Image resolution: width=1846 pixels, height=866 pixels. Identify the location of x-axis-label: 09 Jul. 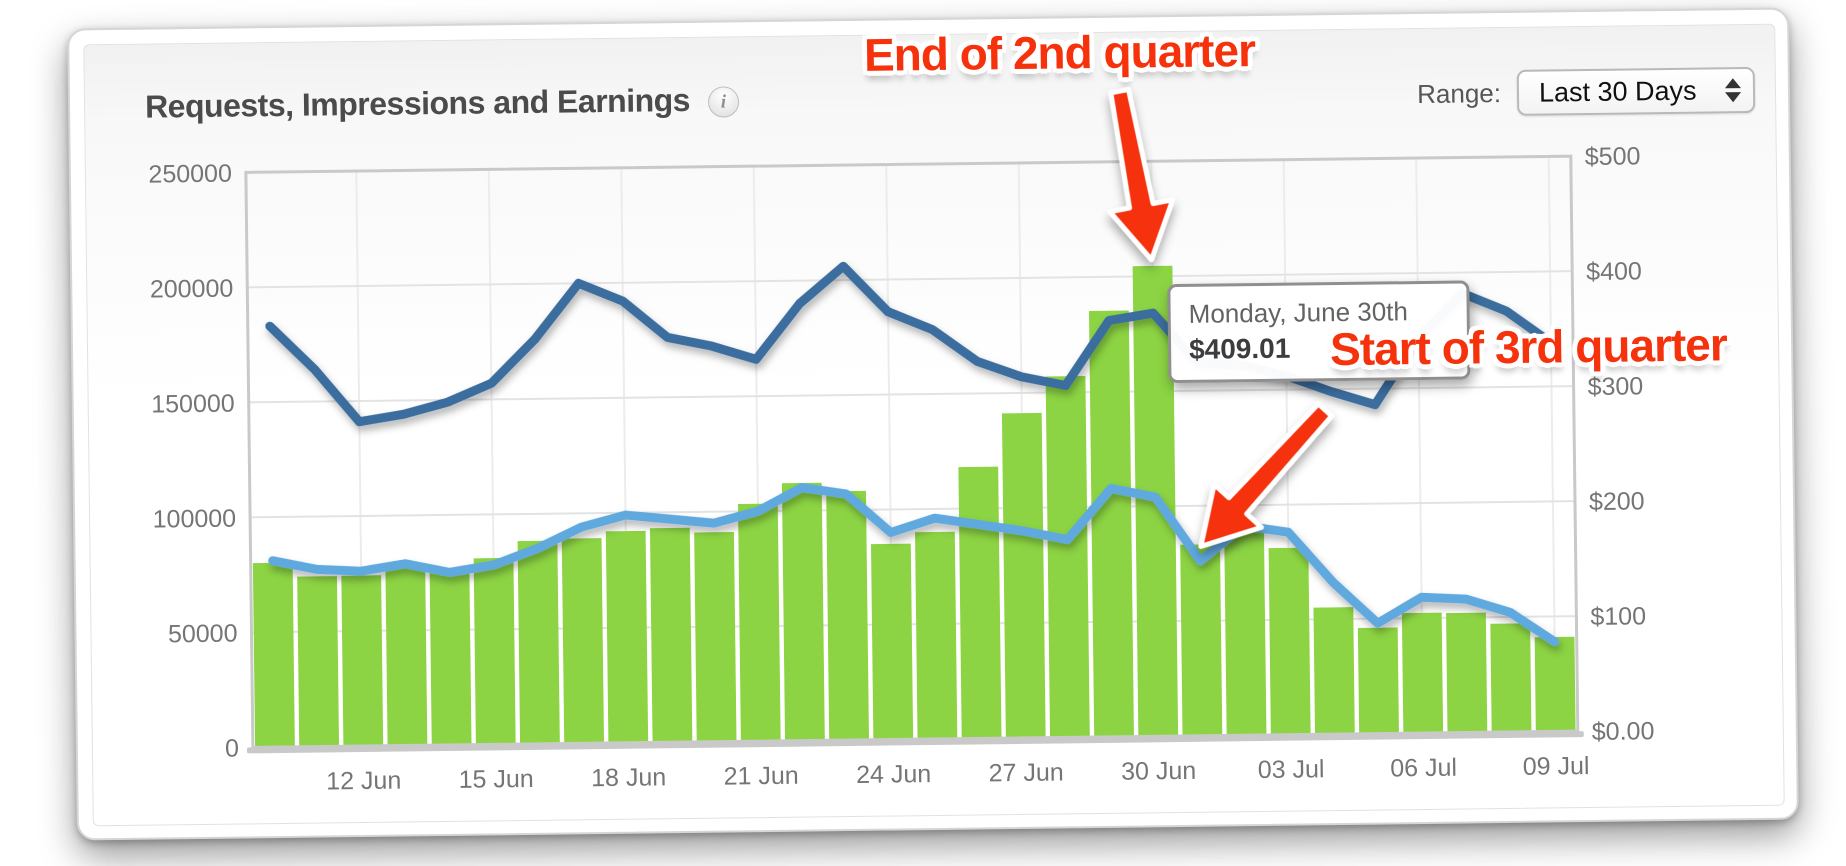
(1556, 766).